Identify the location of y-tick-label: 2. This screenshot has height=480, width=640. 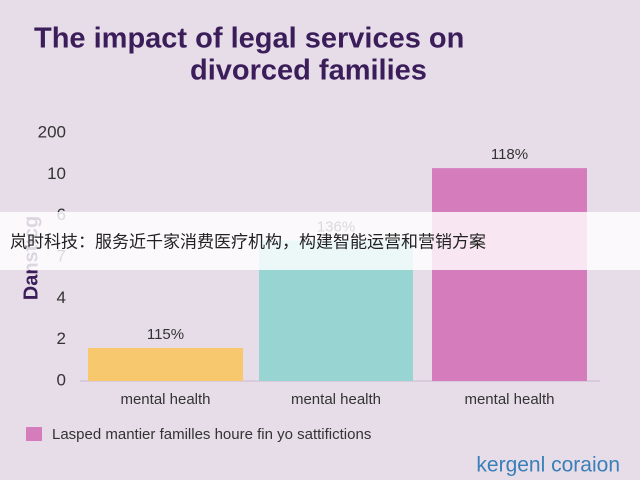
(61, 338).